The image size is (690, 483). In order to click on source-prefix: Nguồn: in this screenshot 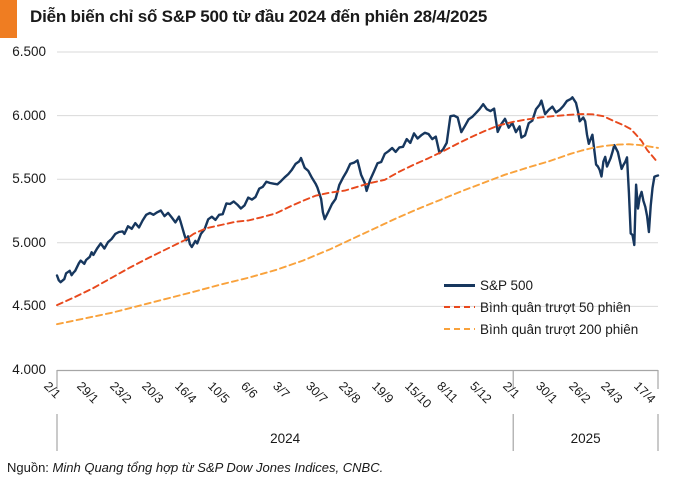, I will do `click(28, 467)`.